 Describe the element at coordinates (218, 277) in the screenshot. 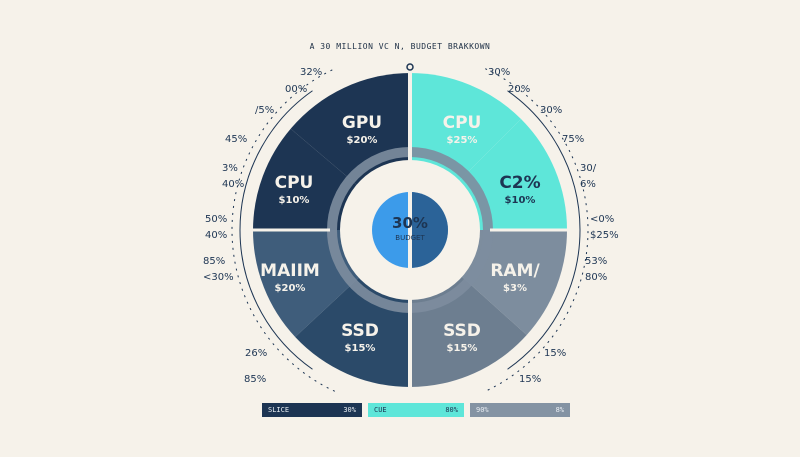

I see `outer-label-left: <30%` at that location.